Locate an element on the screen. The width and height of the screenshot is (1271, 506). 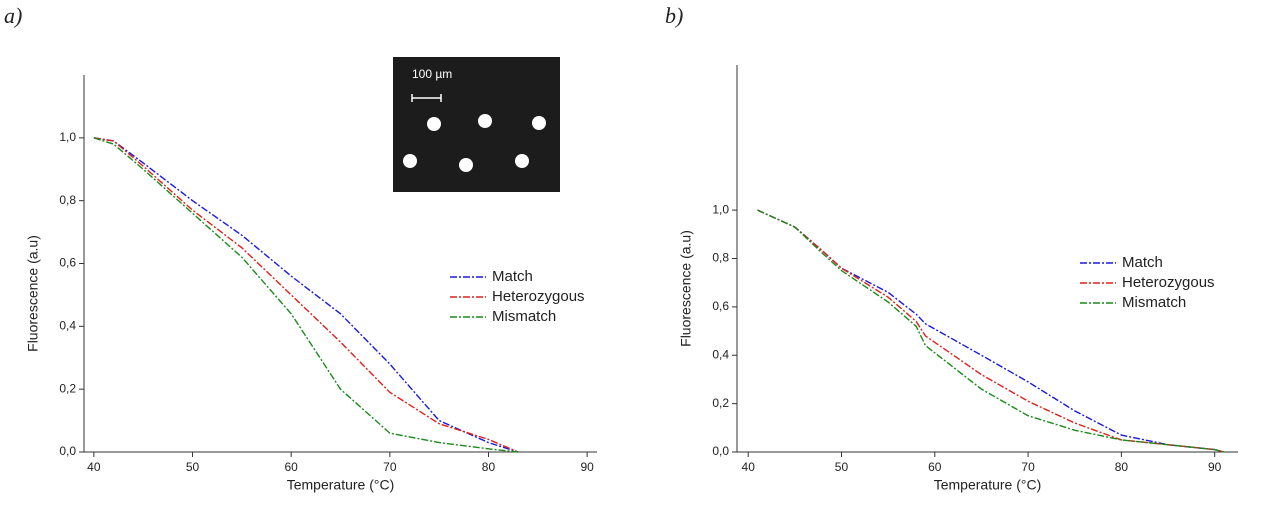
panel-label: a) is located at coordinates (13, 15).